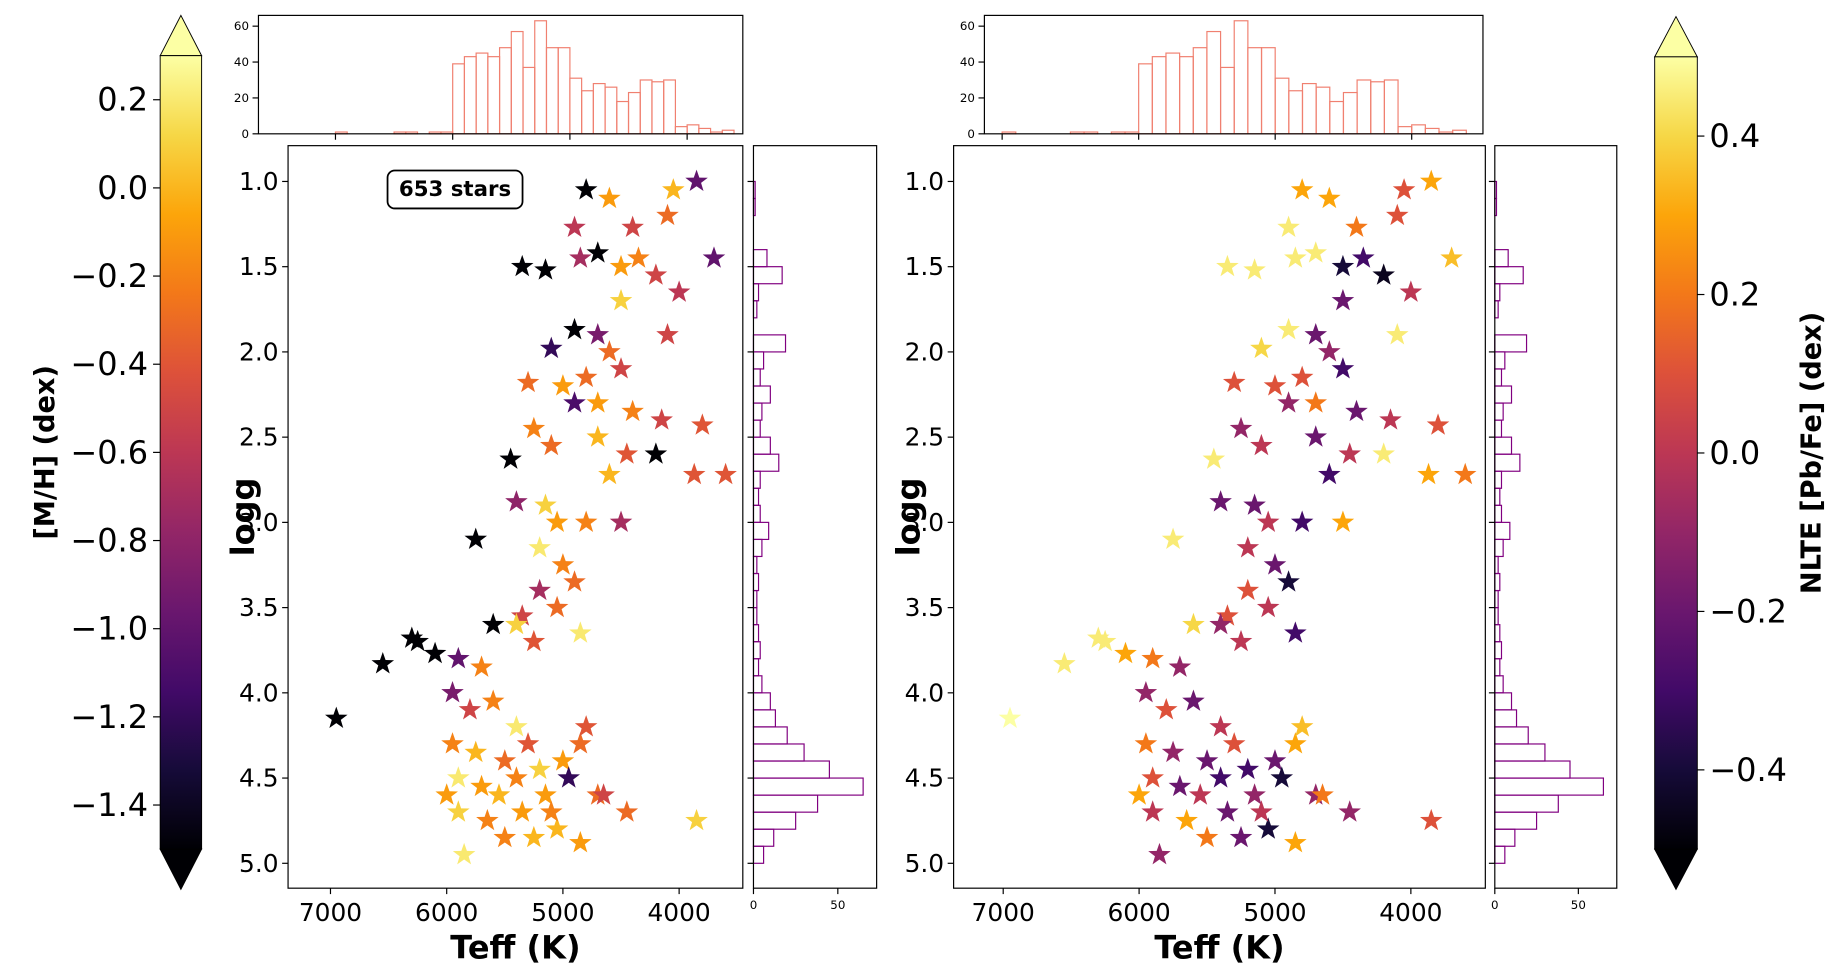 Image resolution: width=1848 pixels, height=977 pixels. Describe the element at coordinates (259, 863) in the screenshot. I see `y-tick-label: 5.0` at that location.